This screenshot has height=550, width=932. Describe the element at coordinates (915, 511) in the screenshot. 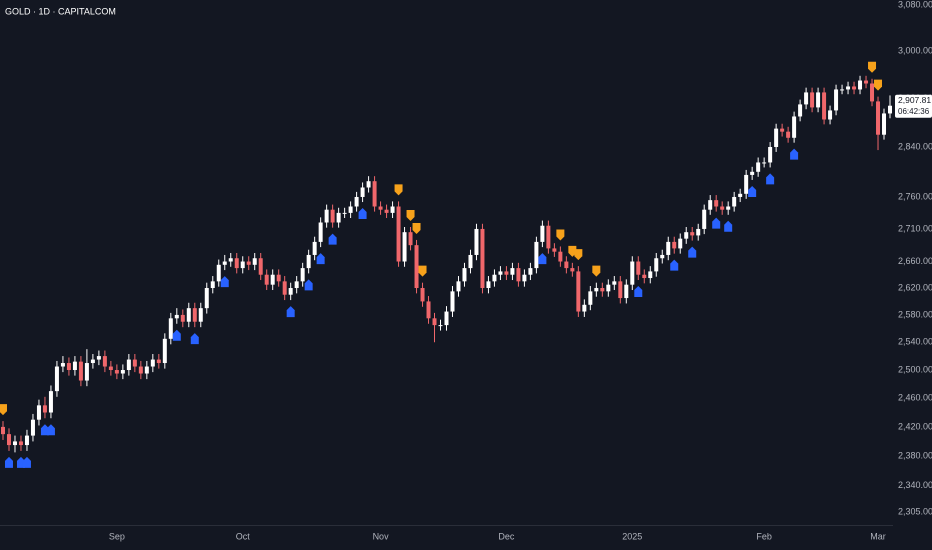

I see `y-tick-label: 2,305.00` at that location.